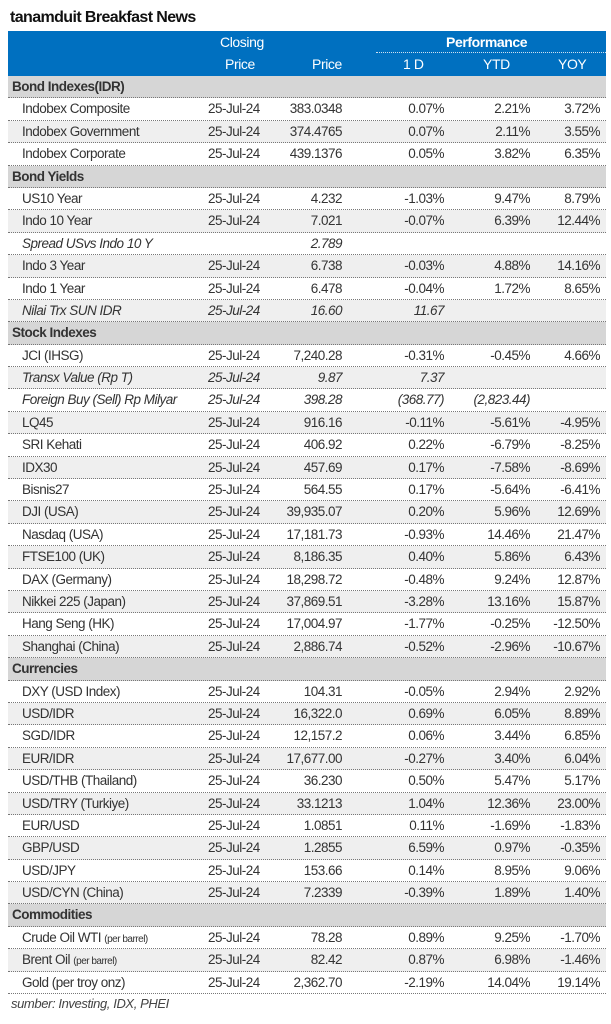 The height and width of the screenshot is (1024, 611). Describe the element at coordinates (77, 378) in the screenshot. I see `instrument-label: Transx Value (Rp T)` at that location.